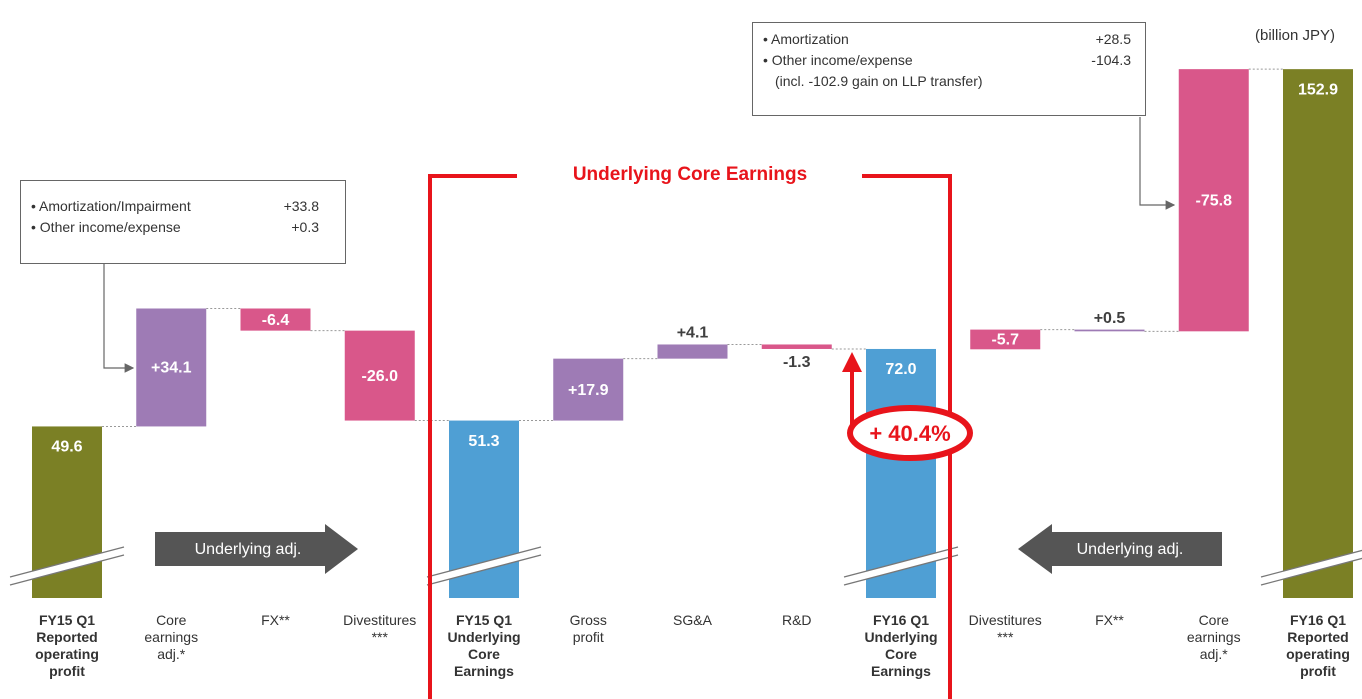 This screenshot has width=1362, height=699. I want to click on value-label: +34.1, so click(171, 368).